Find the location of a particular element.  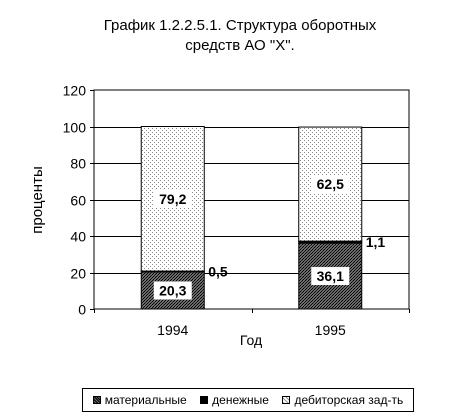

y-tick-label: 60 is located at coordinates (78, 201).